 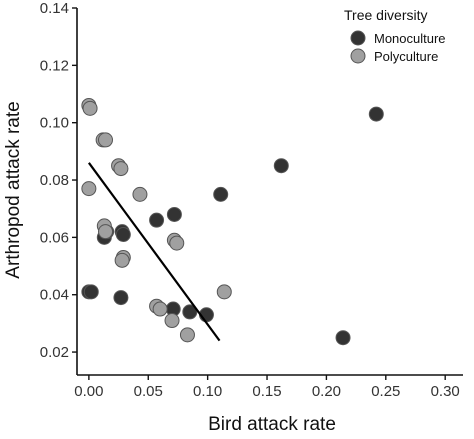 I want to click on legend: Tree diversity Monoculture Polyculture, so click(x=395, y=35).